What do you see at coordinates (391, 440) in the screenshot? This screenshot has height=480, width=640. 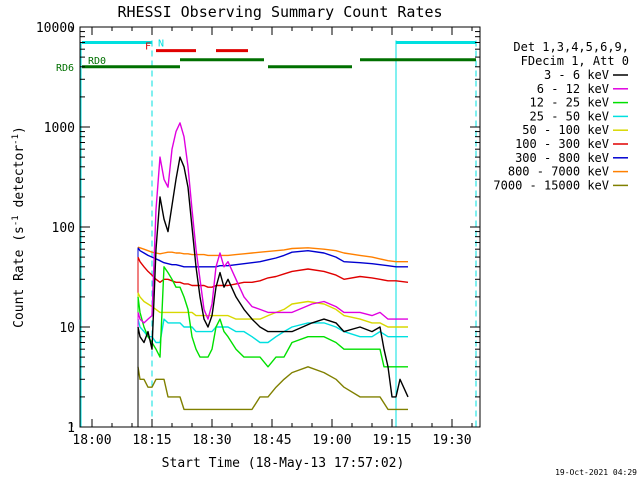 I see `x-tick-label: 19:15` at bounding box center [391, 440].